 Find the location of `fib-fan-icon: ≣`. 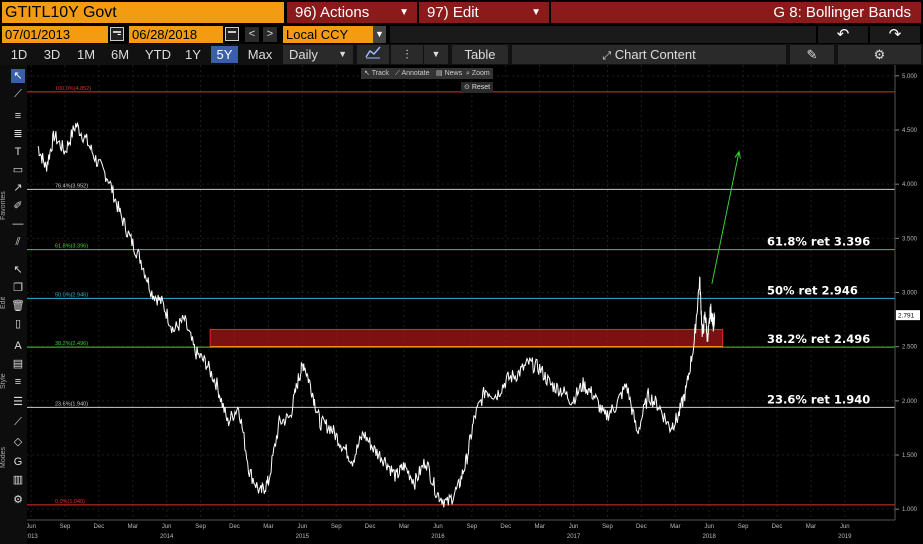

fib-fan-icon: ≣ is located at coordinates (18, 134).